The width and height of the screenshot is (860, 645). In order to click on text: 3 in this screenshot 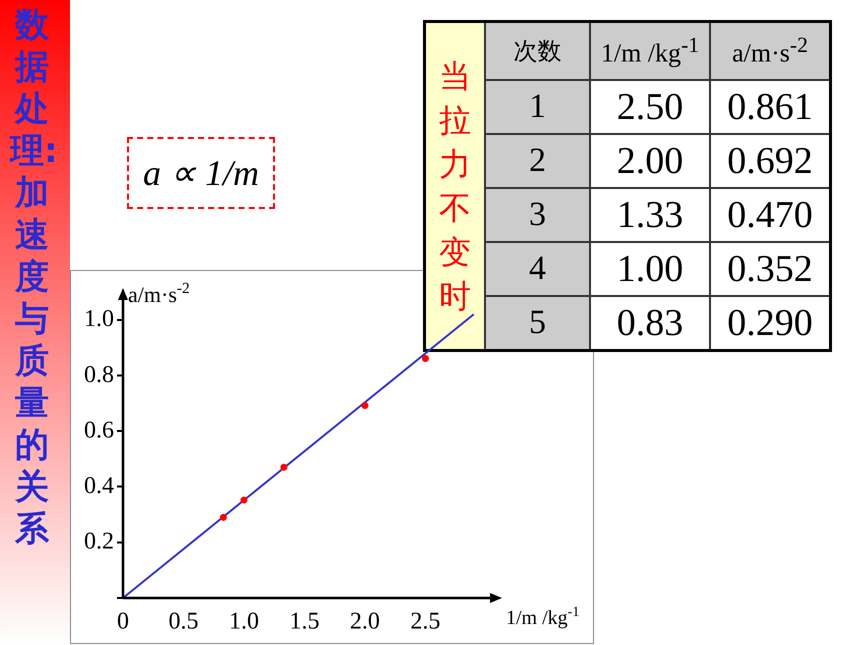, I will do `click(537, 215)`.